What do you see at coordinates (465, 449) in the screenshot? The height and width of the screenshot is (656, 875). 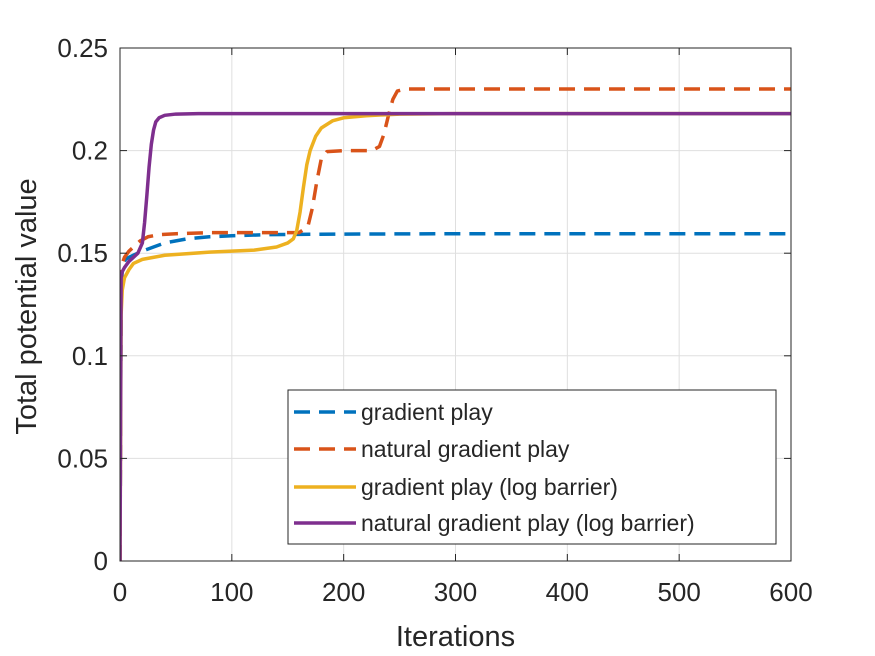 I see `legend-label-natural-gradient-play: natural gradient play` at bounding box center [465, 449].